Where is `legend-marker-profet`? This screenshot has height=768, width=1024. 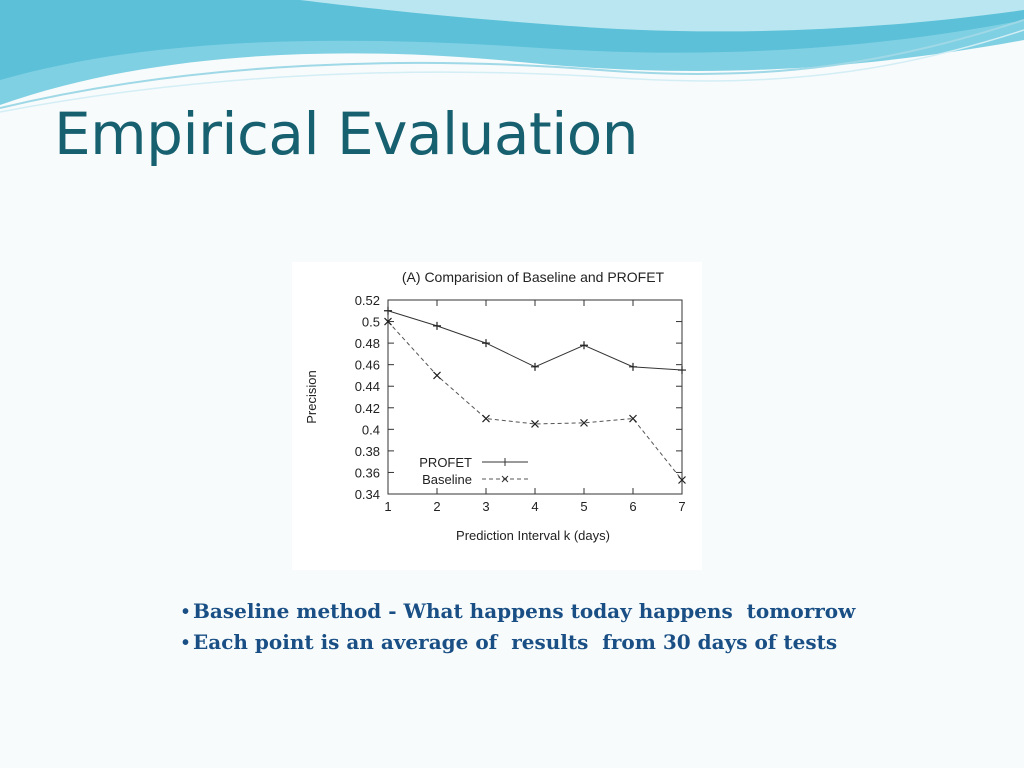 legend-marker-profet is located at coordinates (505, 462).